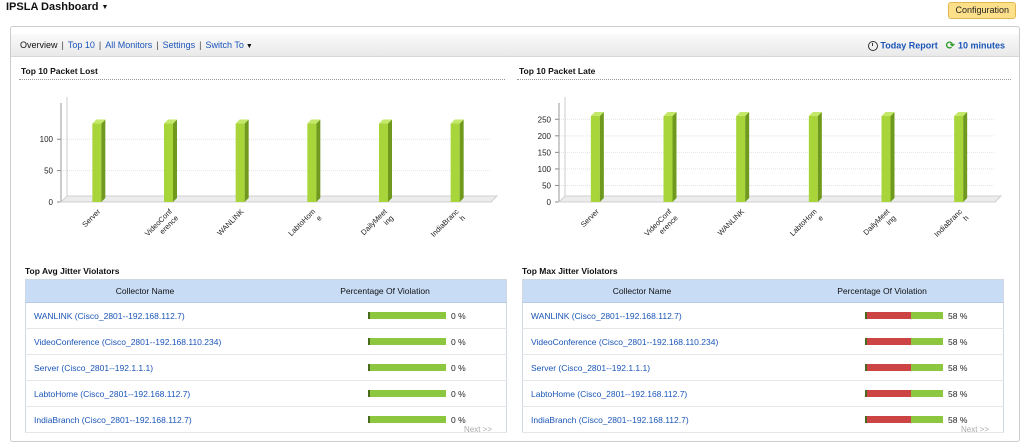  What do you see at coordinates (52, 7) in the screenshot?
I see `dashboard-title: IPSLA Dashboard` at bounding box center [52, 7].